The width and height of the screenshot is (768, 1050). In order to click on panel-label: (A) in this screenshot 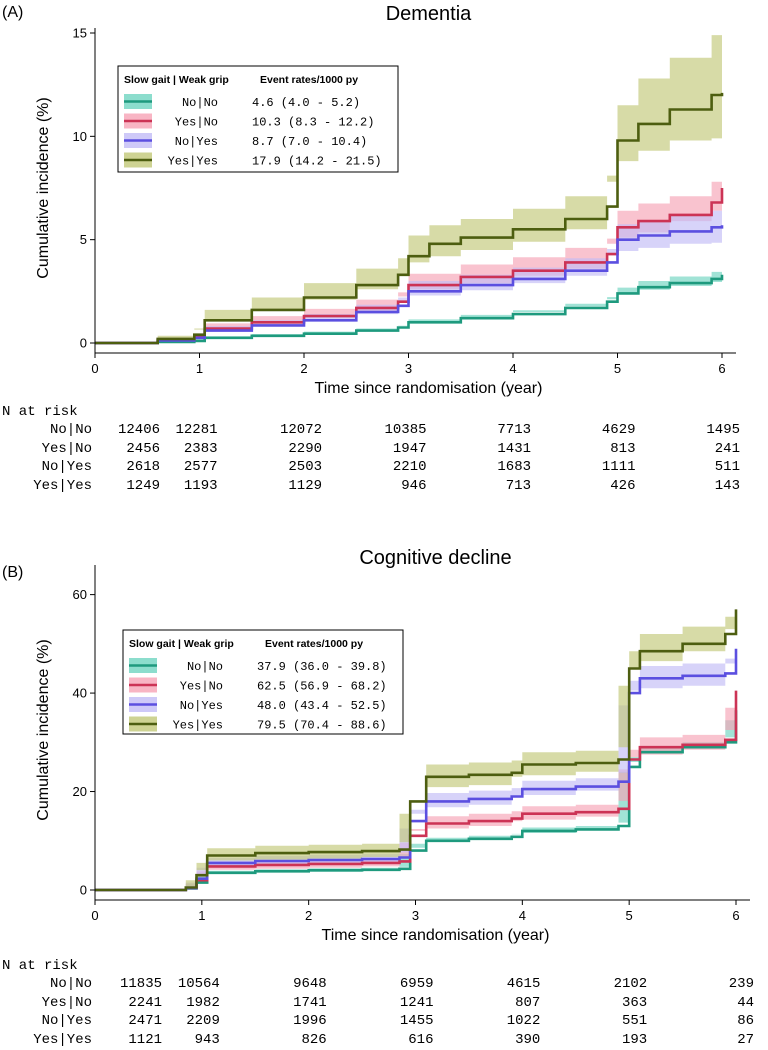, I will do `click(12, 12)`.